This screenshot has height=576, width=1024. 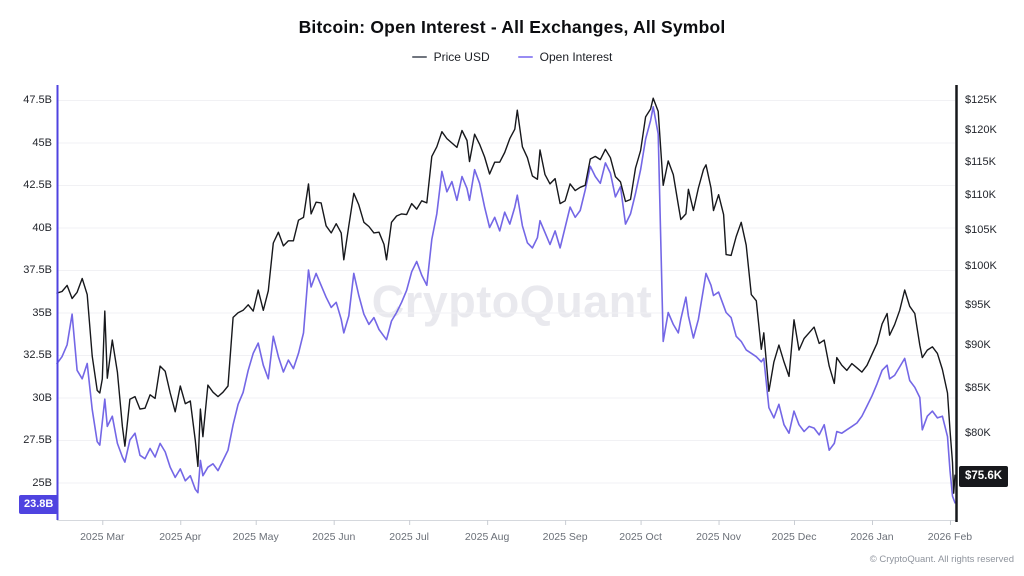 What do you see at coordinates (980, 162) in the screenshot?
I see `right-axis-tick-label: $115K` at bounding box center [980, 162].